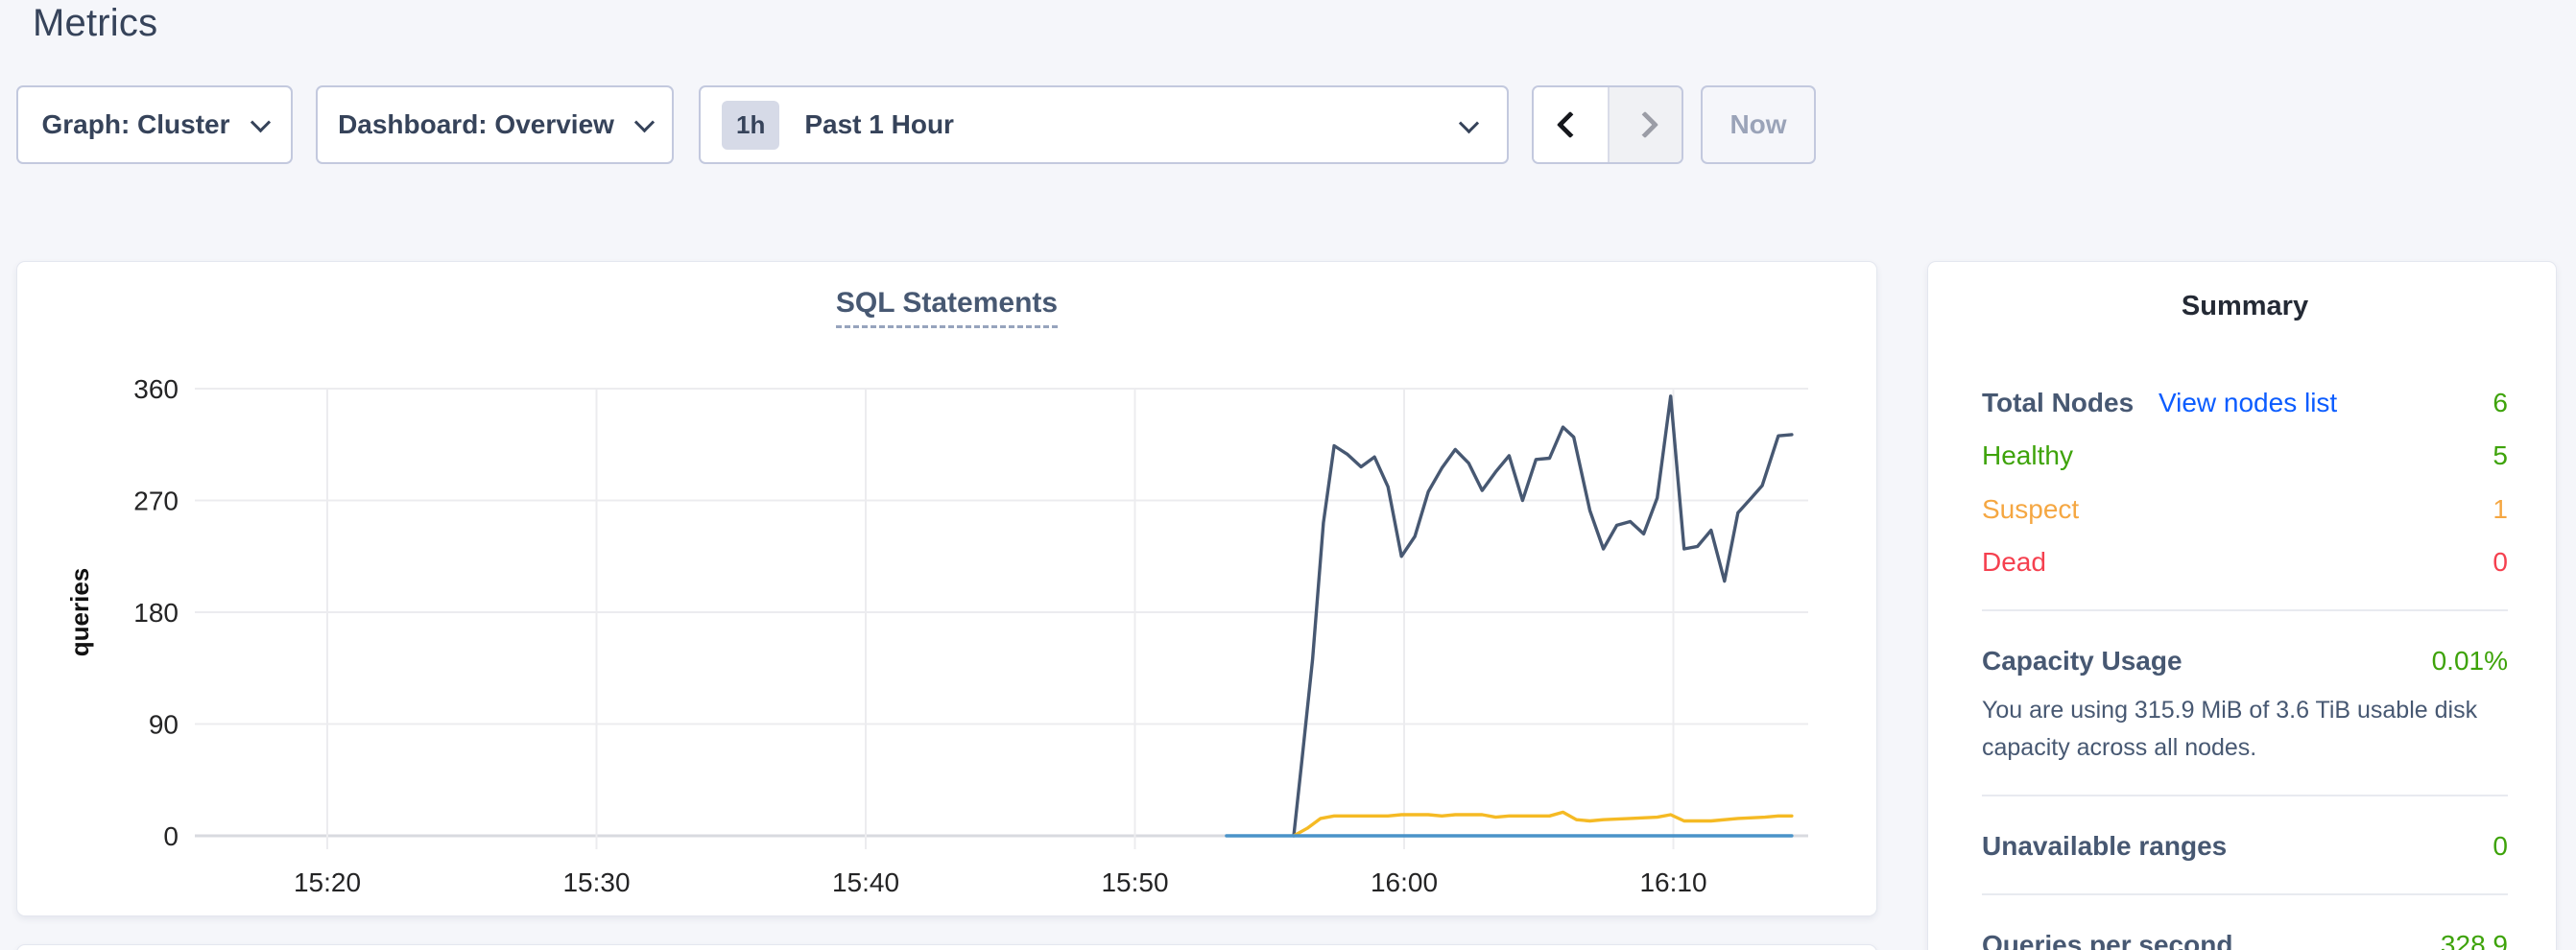  I want to click on previous-time-button, so click(1571, 124).